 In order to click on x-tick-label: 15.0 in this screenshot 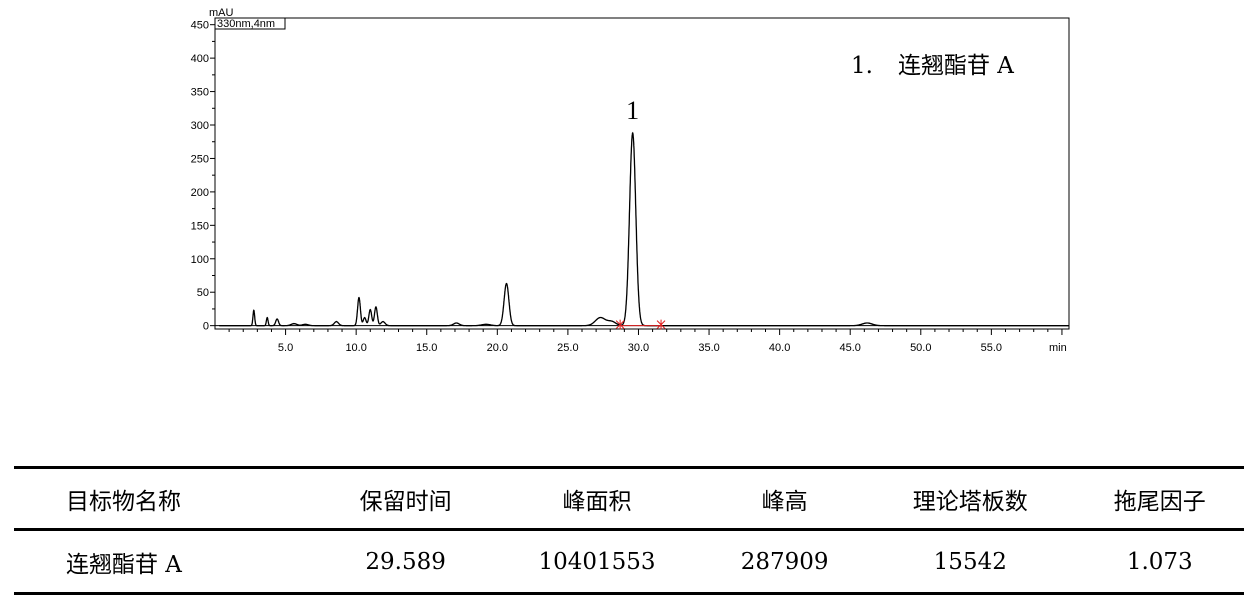, I will do `click(426, 348)`.